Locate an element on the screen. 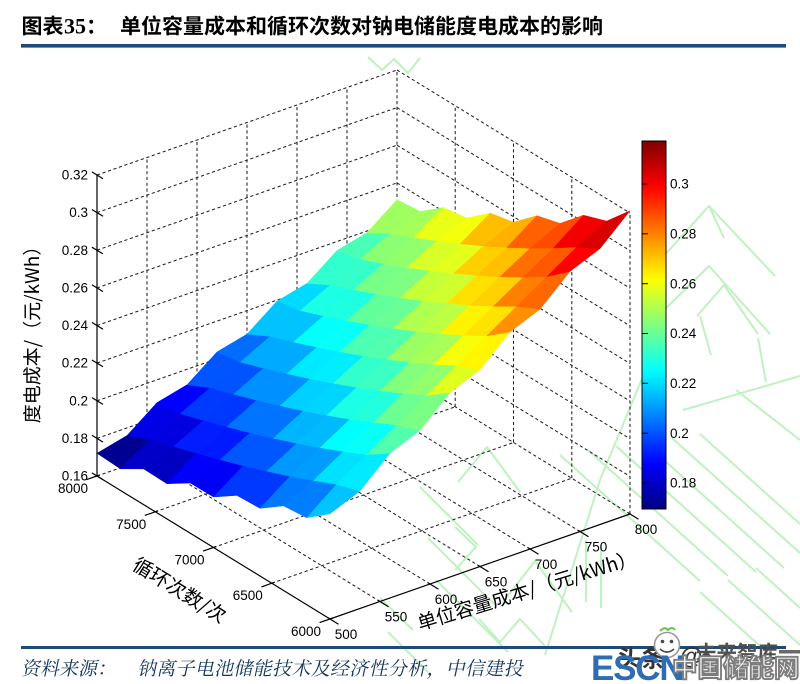 The image size is (800, 684). svg-text: 8000 is located at coordinates (73, 488).